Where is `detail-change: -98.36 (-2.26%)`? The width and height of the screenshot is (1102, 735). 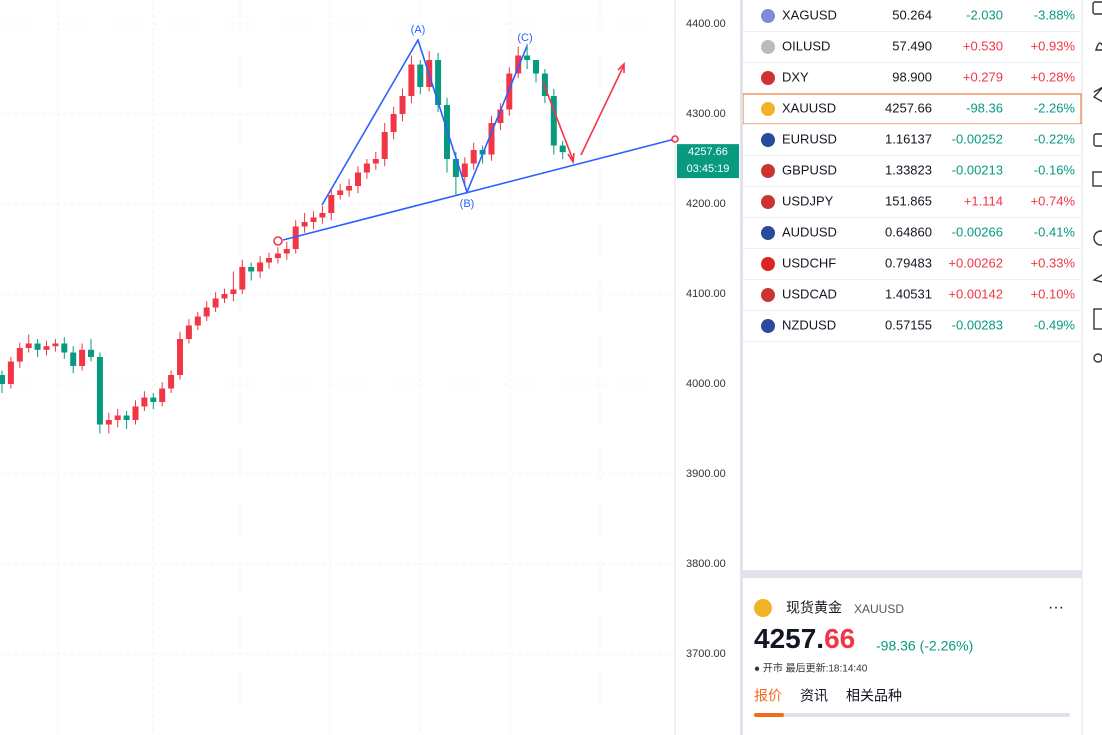
detail-change: -98.36 (-2.26%) is located at coordinates (924, 646).